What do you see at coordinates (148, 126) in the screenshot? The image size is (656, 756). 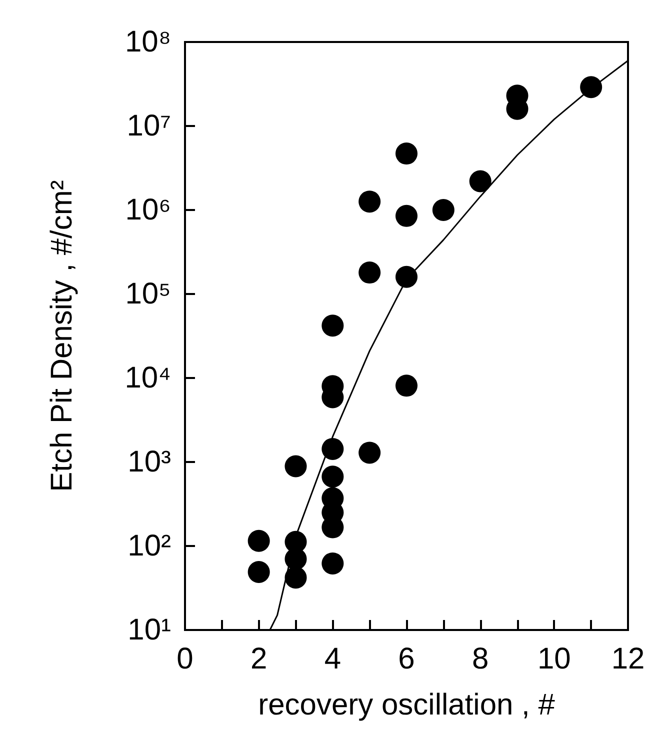 I see `y-tick-label: 10⁷` at bounding box center [148, 126].